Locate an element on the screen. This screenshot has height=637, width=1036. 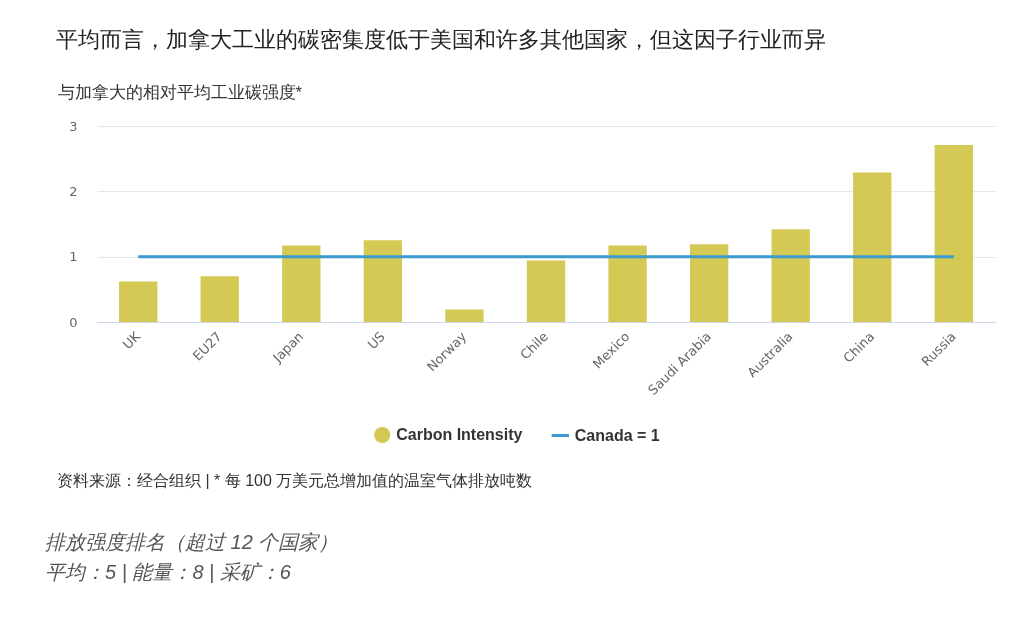
text: 排放强度排名（超过 12 个国家） is located at coordinates (192, 542).